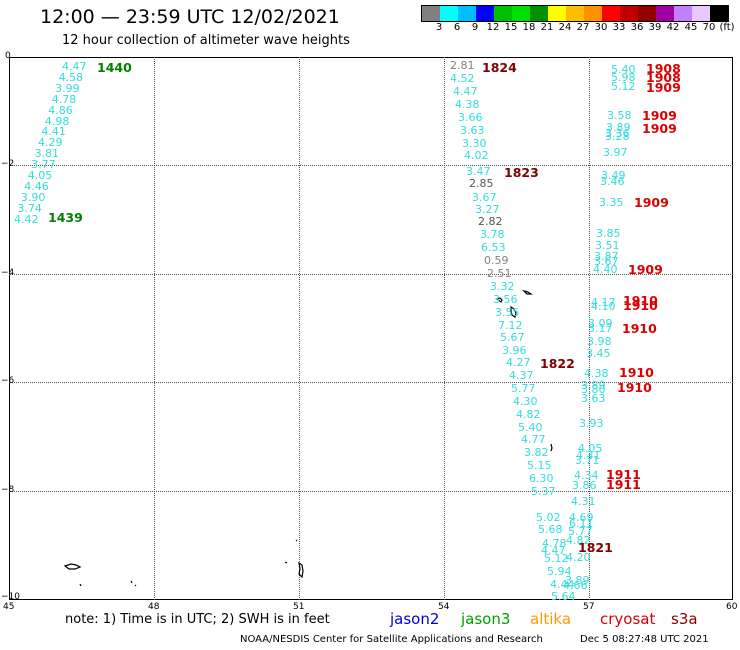 This screenshot has width=740, height=650. What do you see at coordinates (486, 619) in the screenshot?
I see `legend-jason3: jason3` at bounding box center [486, 619].